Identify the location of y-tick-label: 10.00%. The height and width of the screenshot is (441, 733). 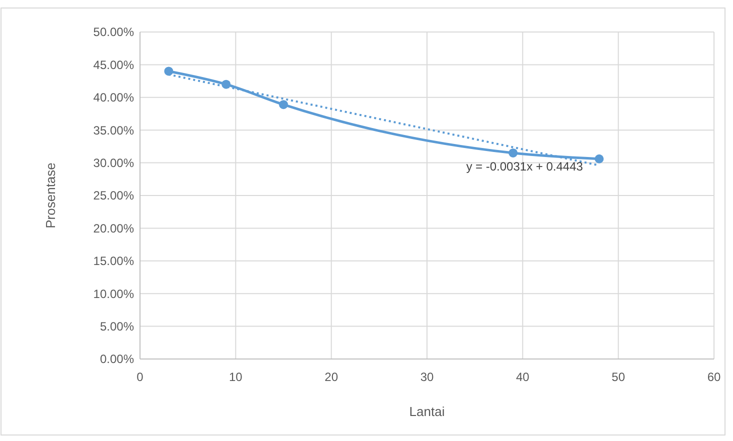
(113, 293).